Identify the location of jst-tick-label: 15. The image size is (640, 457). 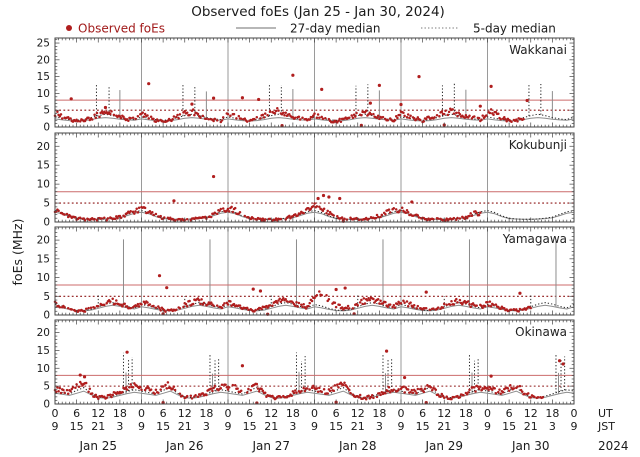
(163, 426).